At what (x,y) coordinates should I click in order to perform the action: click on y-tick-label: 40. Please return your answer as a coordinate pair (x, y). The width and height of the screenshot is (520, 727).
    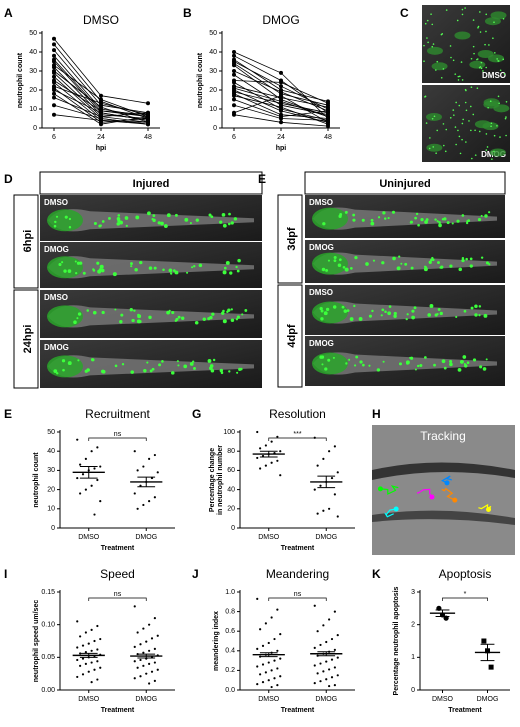
    Looking at the image, I should click on (213, 52).